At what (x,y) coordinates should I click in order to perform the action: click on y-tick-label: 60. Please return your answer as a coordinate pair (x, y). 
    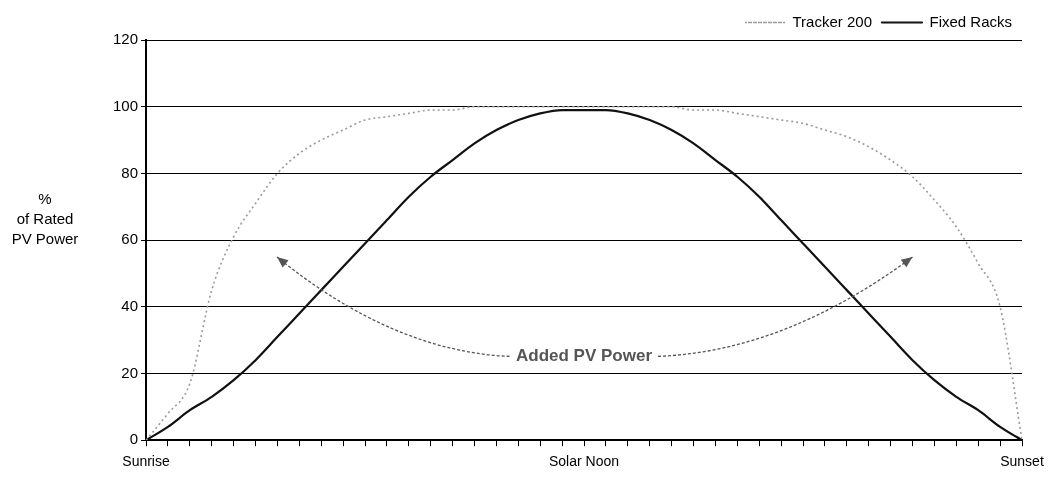
    Looking at the image, I should click on (130, 239).